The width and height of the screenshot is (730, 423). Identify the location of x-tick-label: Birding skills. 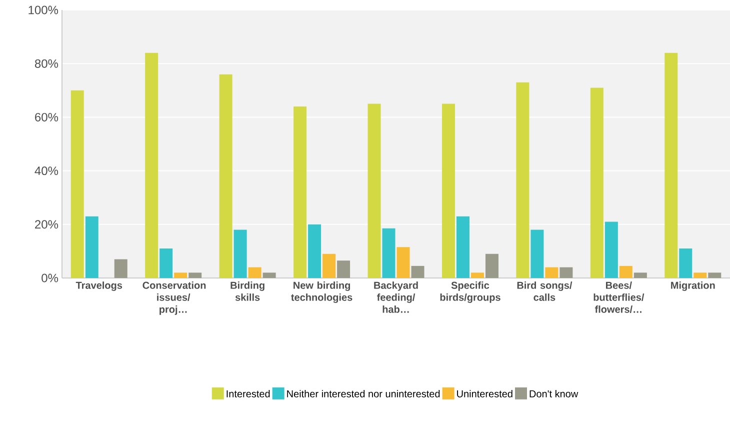
(247, 291).